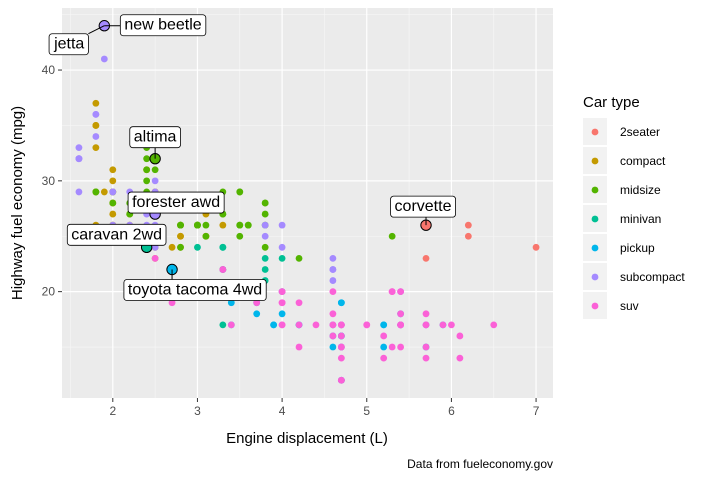 The width and height of the screenshot is (720, 485). I want to click on annotation-text: caravan 2wd, so click(116, 234).